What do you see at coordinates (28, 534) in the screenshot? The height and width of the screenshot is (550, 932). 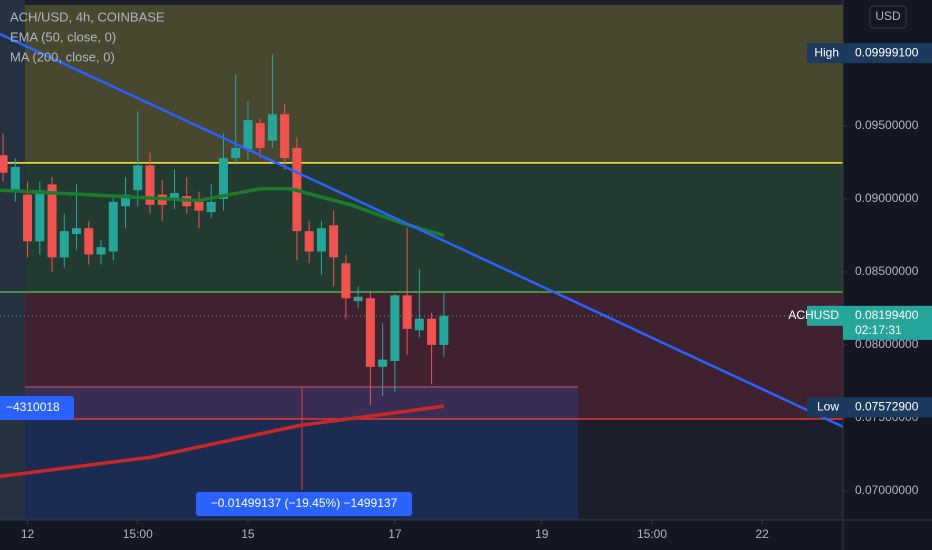 I see `x-tick-label: 12` at bounding box center [28, 534].